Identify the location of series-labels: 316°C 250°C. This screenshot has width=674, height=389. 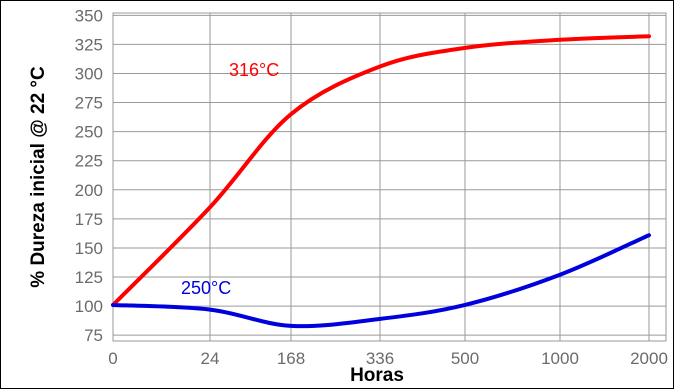
(230, 179).